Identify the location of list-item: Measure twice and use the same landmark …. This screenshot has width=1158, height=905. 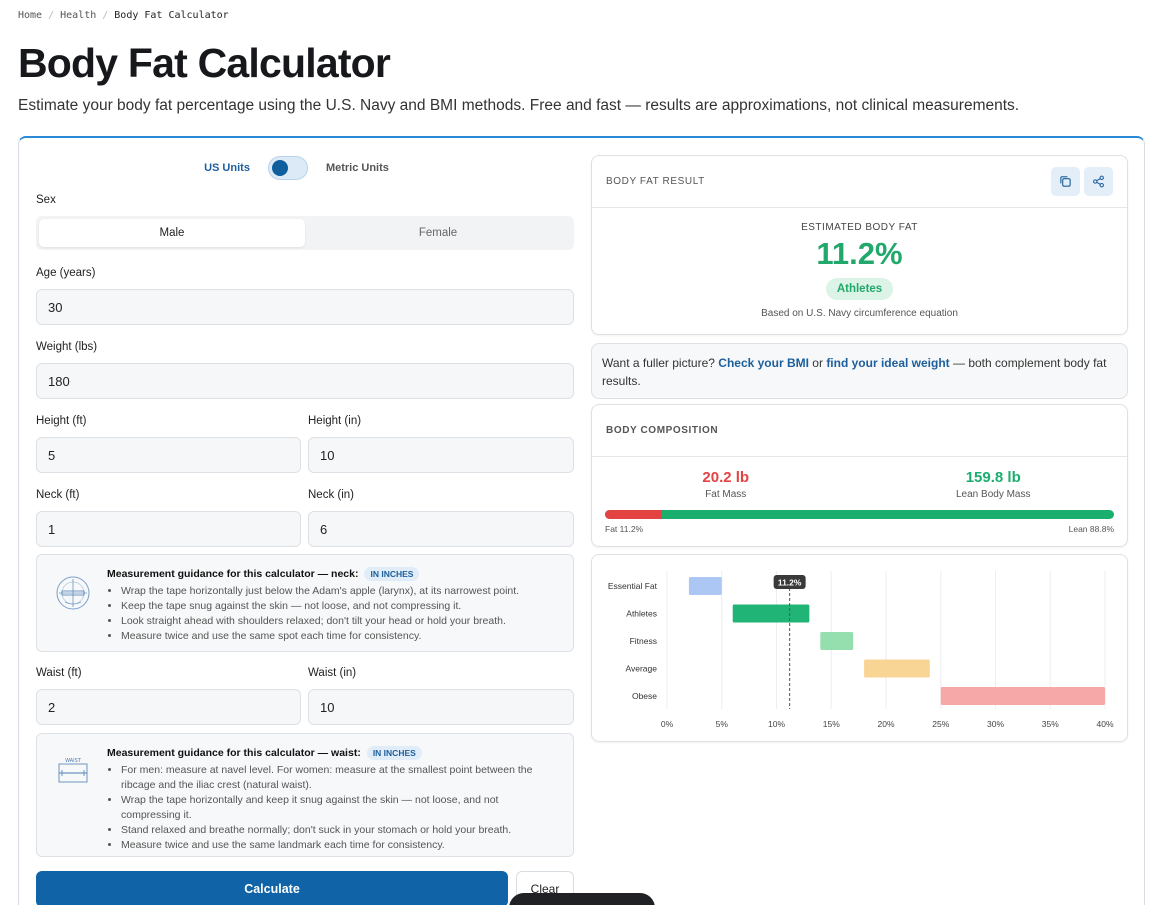
(340, 845).